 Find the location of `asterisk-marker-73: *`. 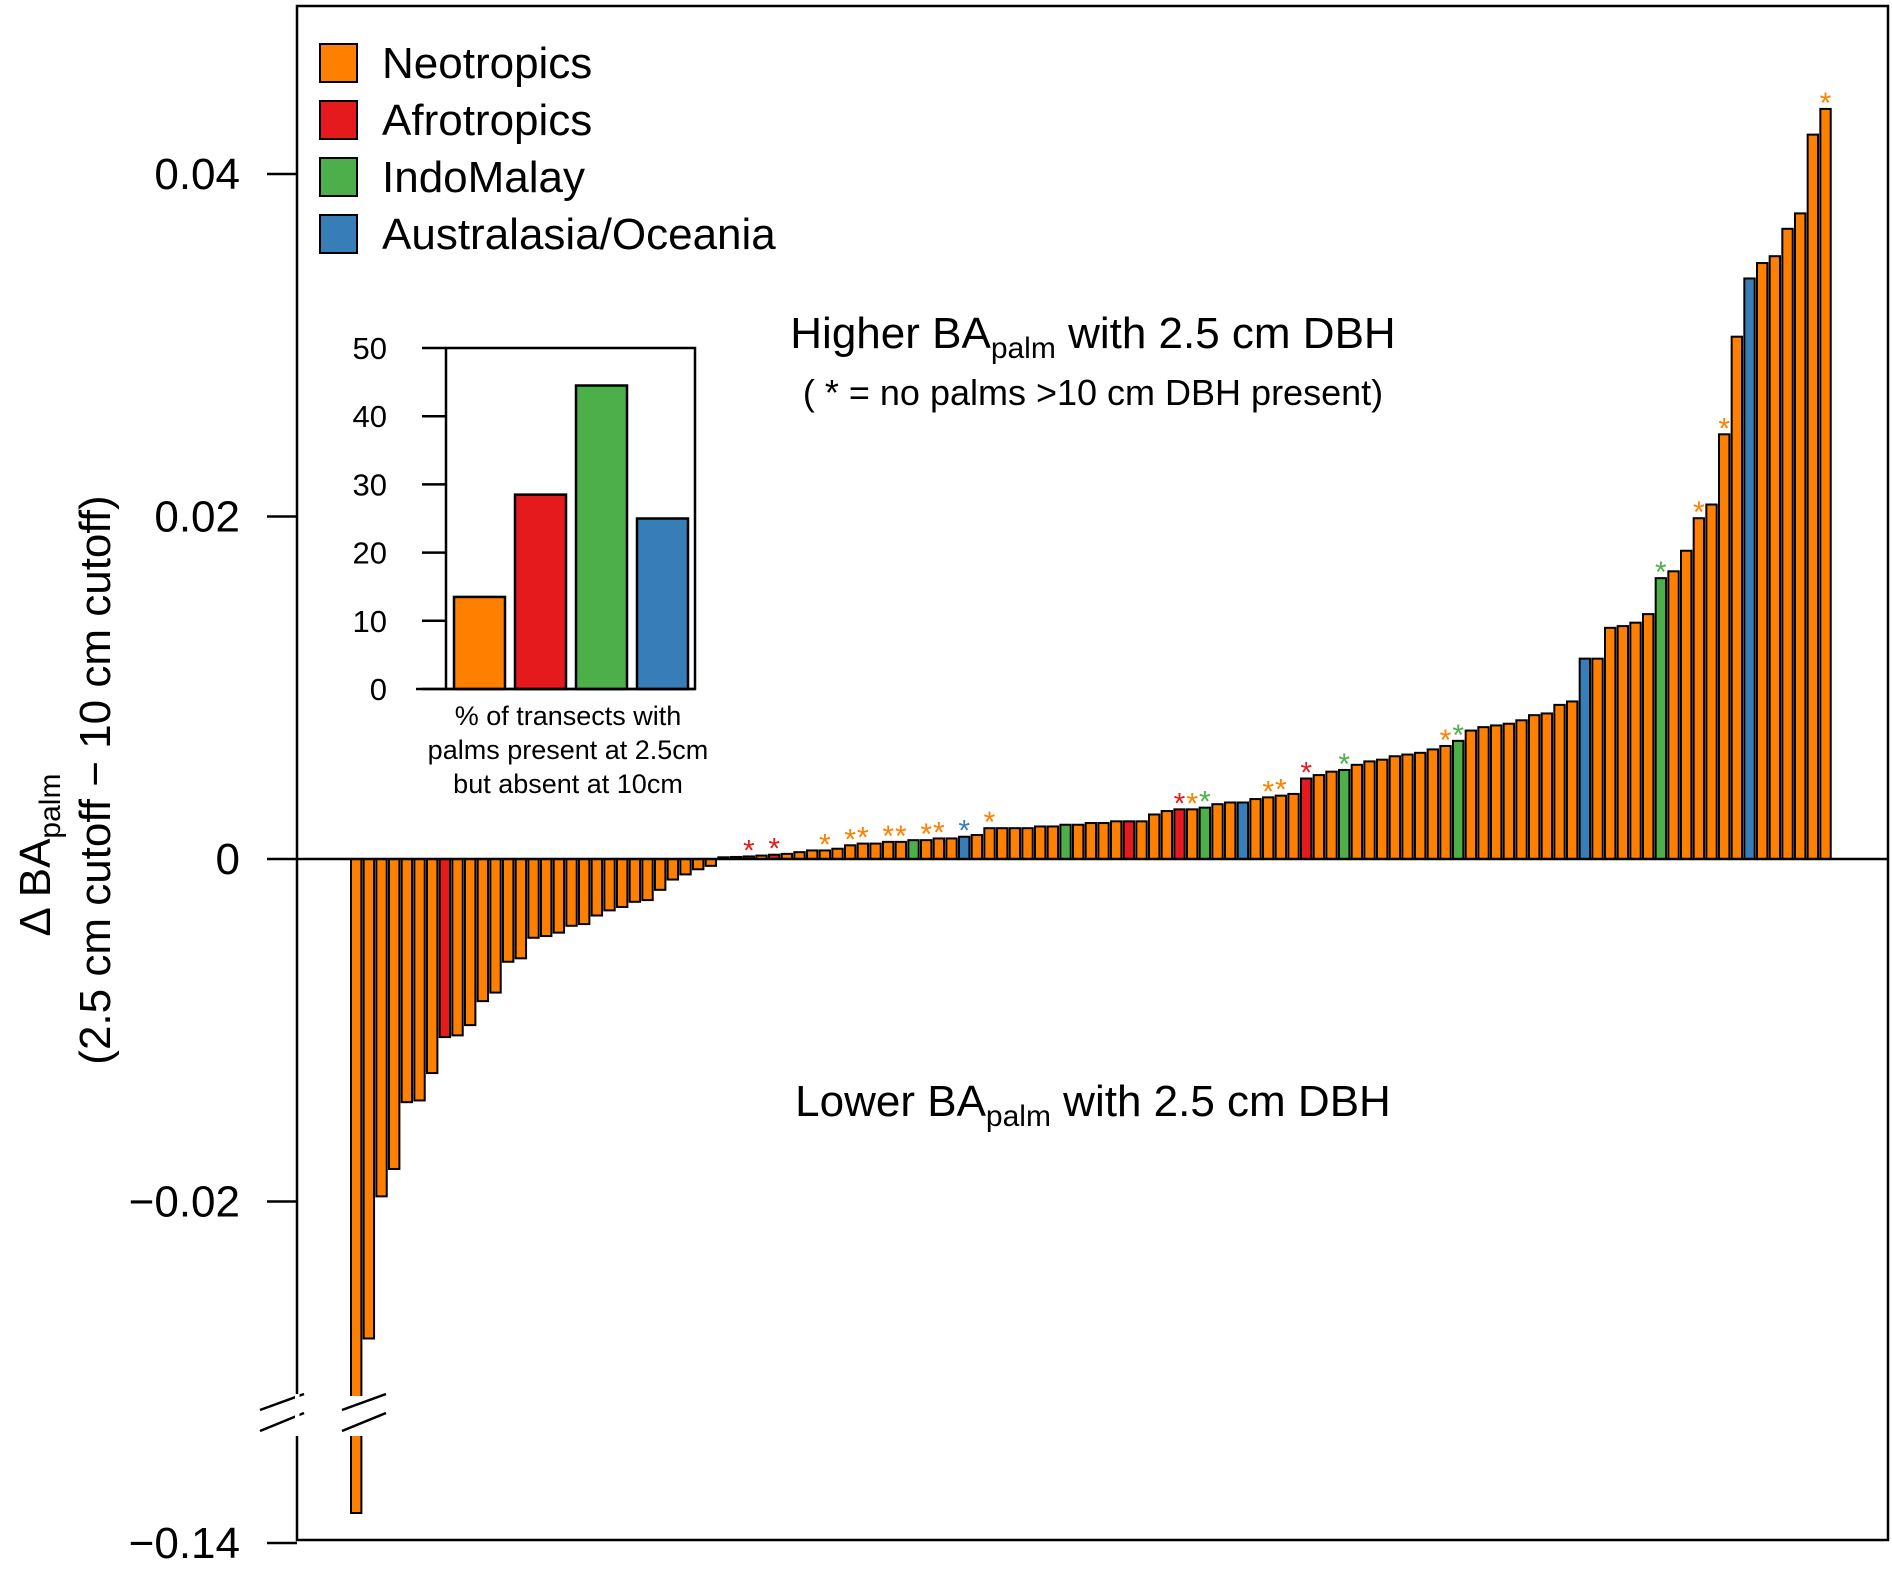

asterisk-marker-73: * is located at coordinates (1268, 791).